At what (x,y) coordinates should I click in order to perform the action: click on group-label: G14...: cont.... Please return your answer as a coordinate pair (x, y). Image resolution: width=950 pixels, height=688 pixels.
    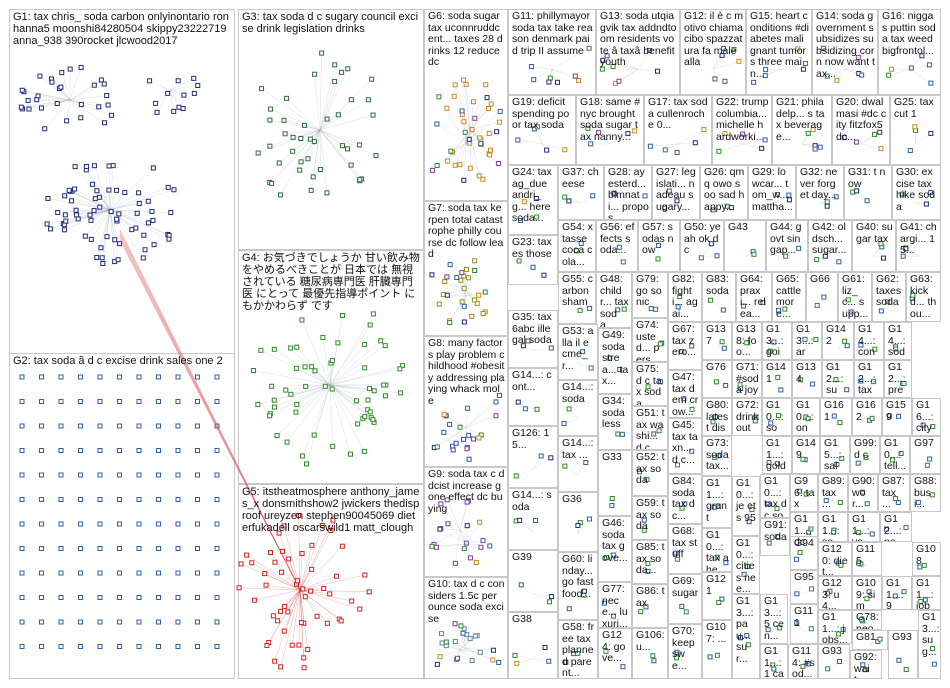
    Looking at the image, I should click on (532, 381).